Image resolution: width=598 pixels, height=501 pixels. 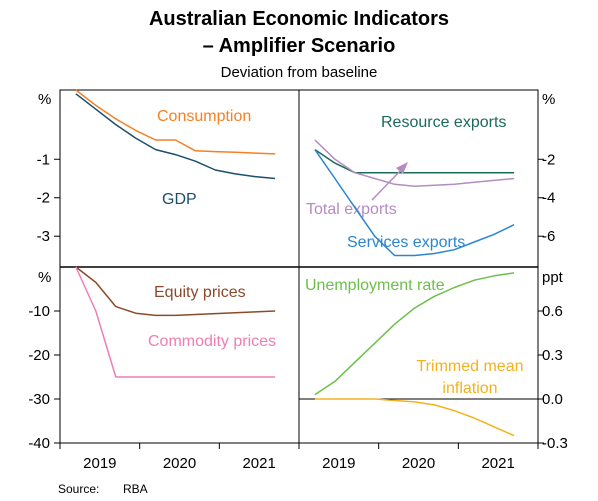 I want to click on unit-label-bottom-right: ppt, so click(x=553, y=277).